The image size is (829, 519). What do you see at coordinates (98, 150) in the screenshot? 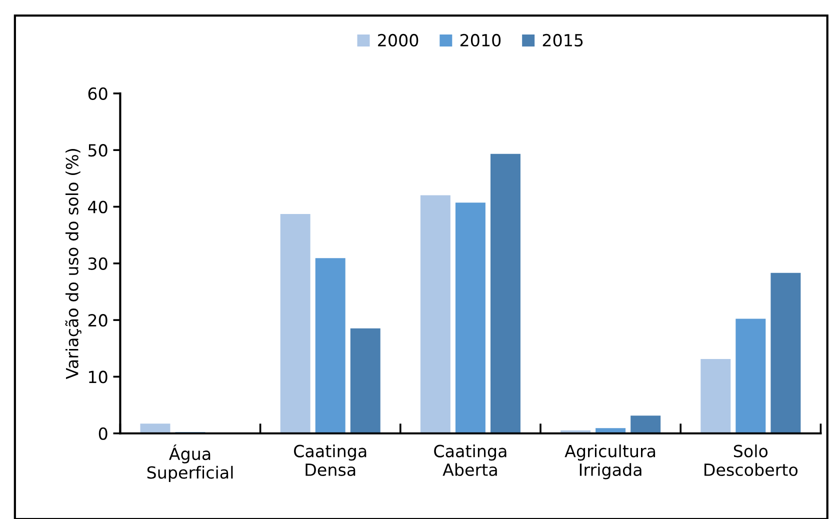
I see `y-tick-label: 50` at bounding box center [98, 150].